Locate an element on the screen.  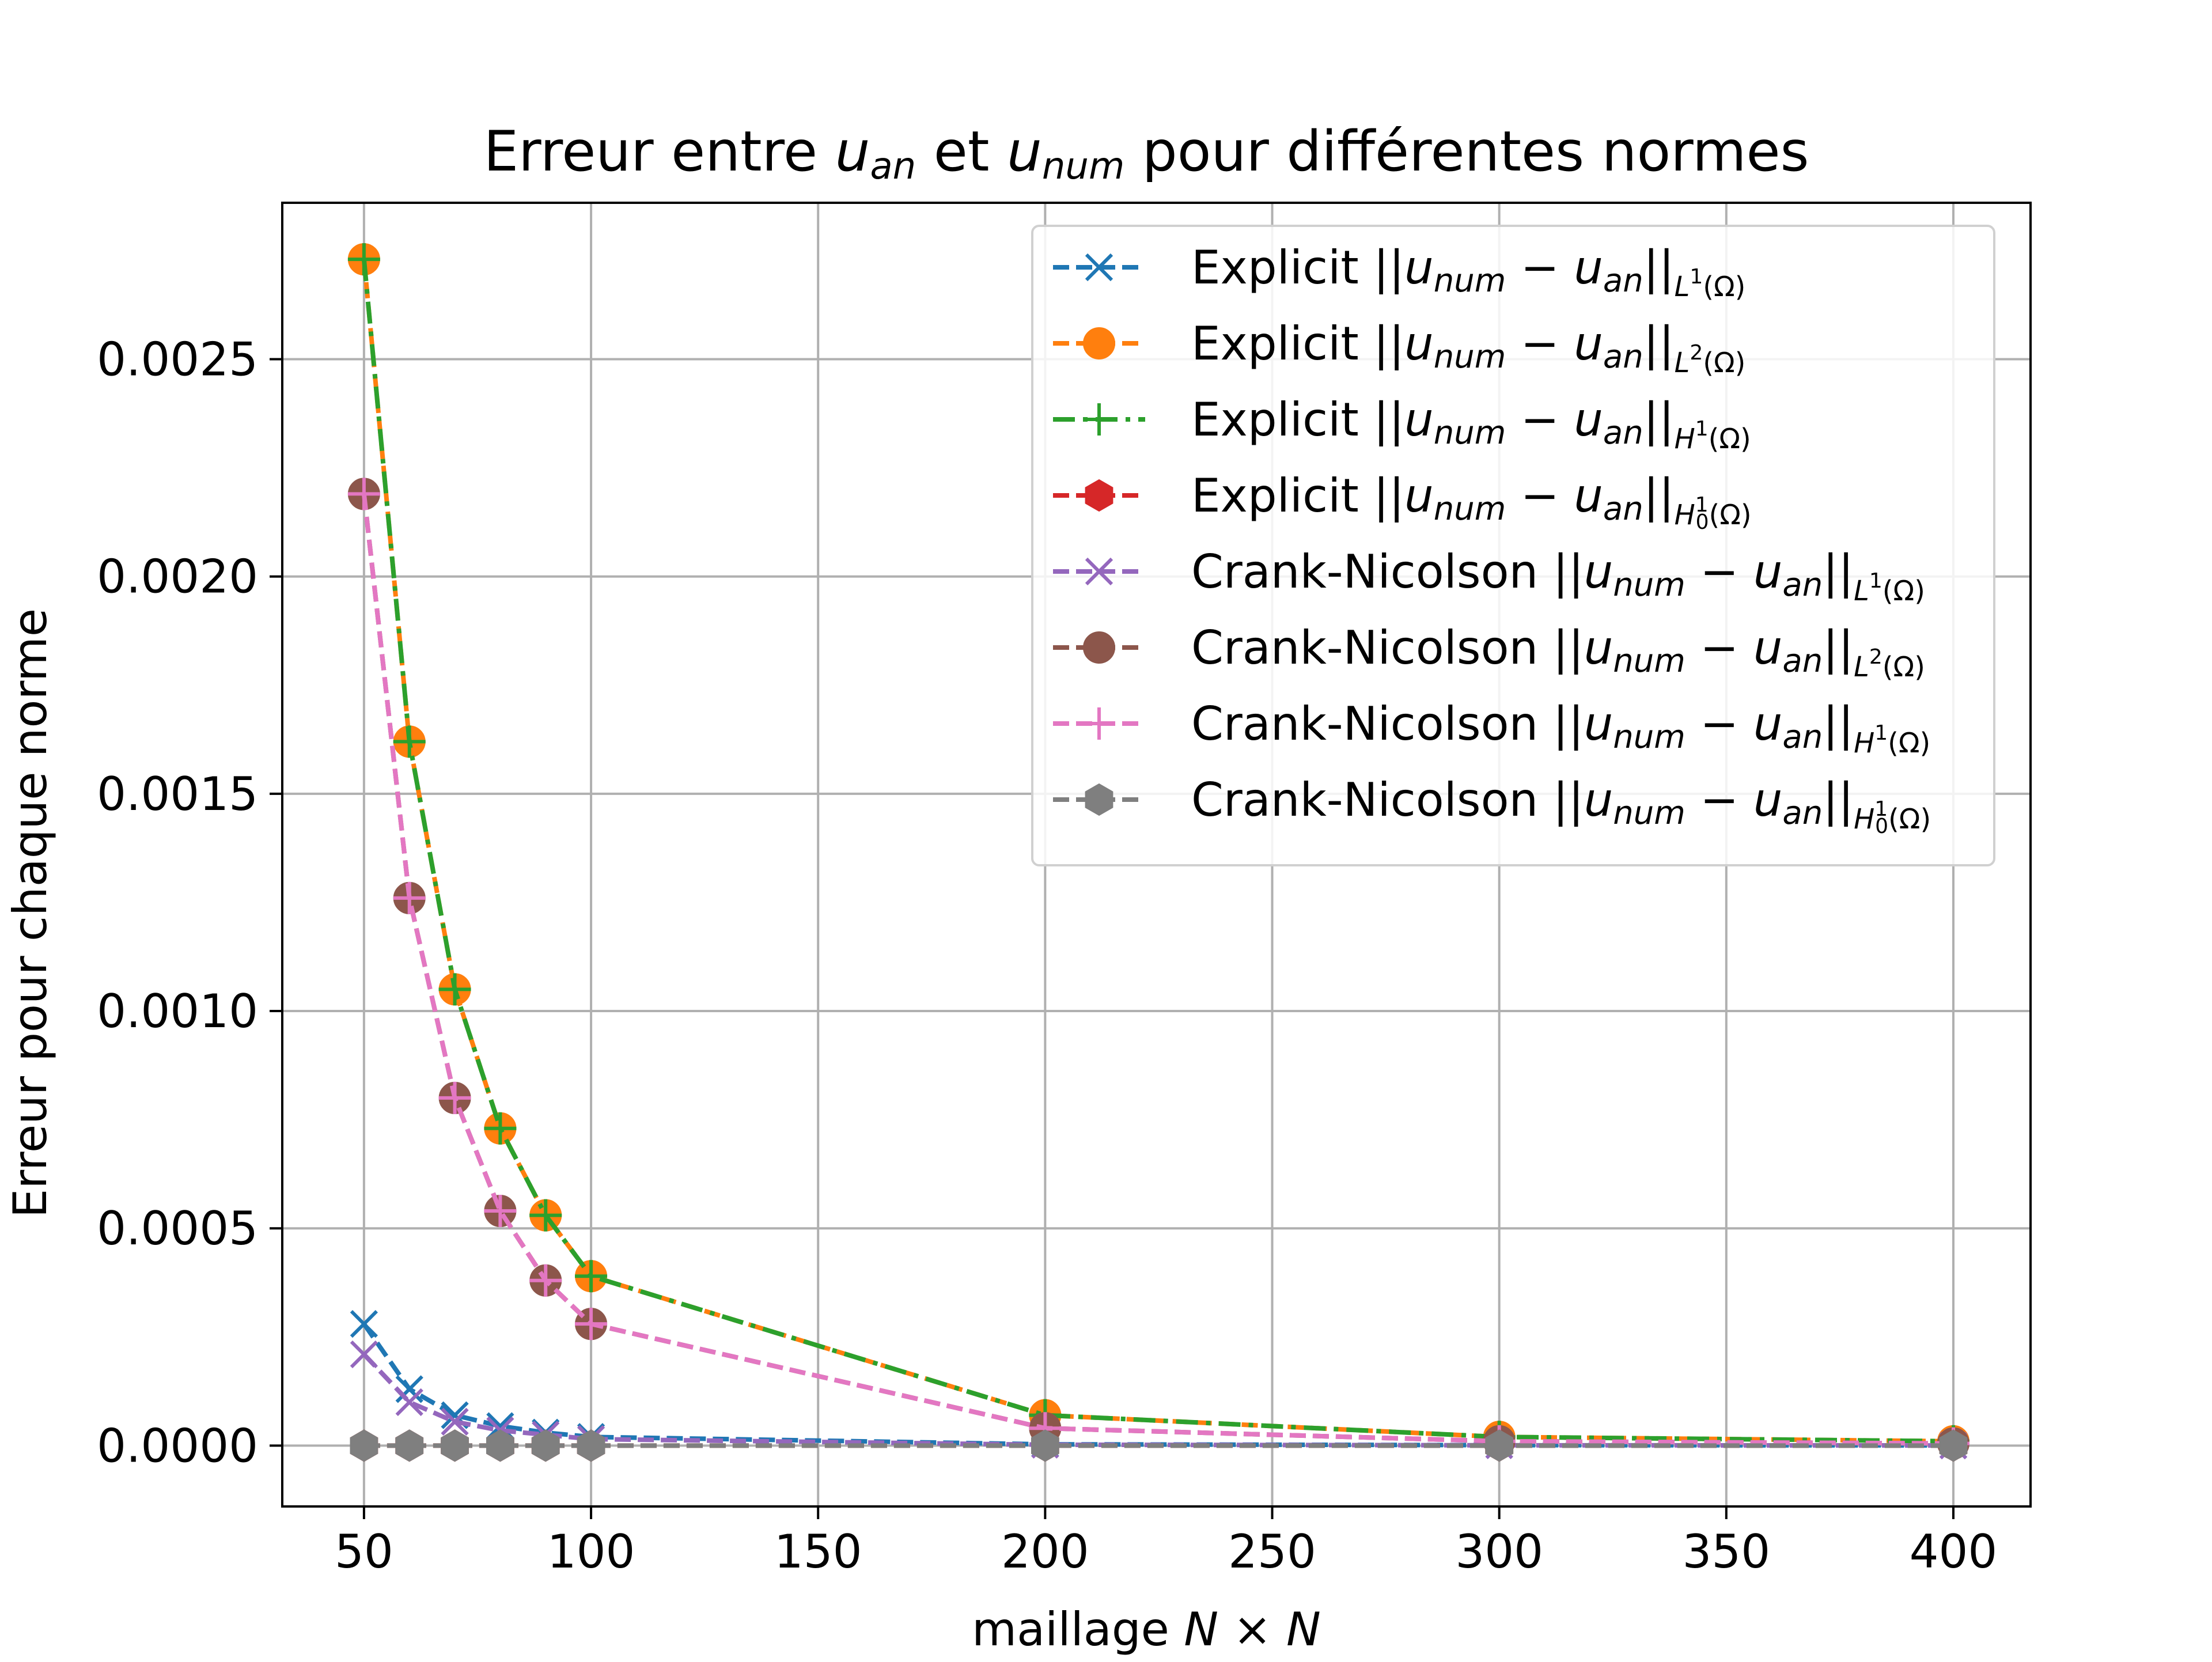
y-tick-label: 0.0025 is located at coordinates (177, 360).